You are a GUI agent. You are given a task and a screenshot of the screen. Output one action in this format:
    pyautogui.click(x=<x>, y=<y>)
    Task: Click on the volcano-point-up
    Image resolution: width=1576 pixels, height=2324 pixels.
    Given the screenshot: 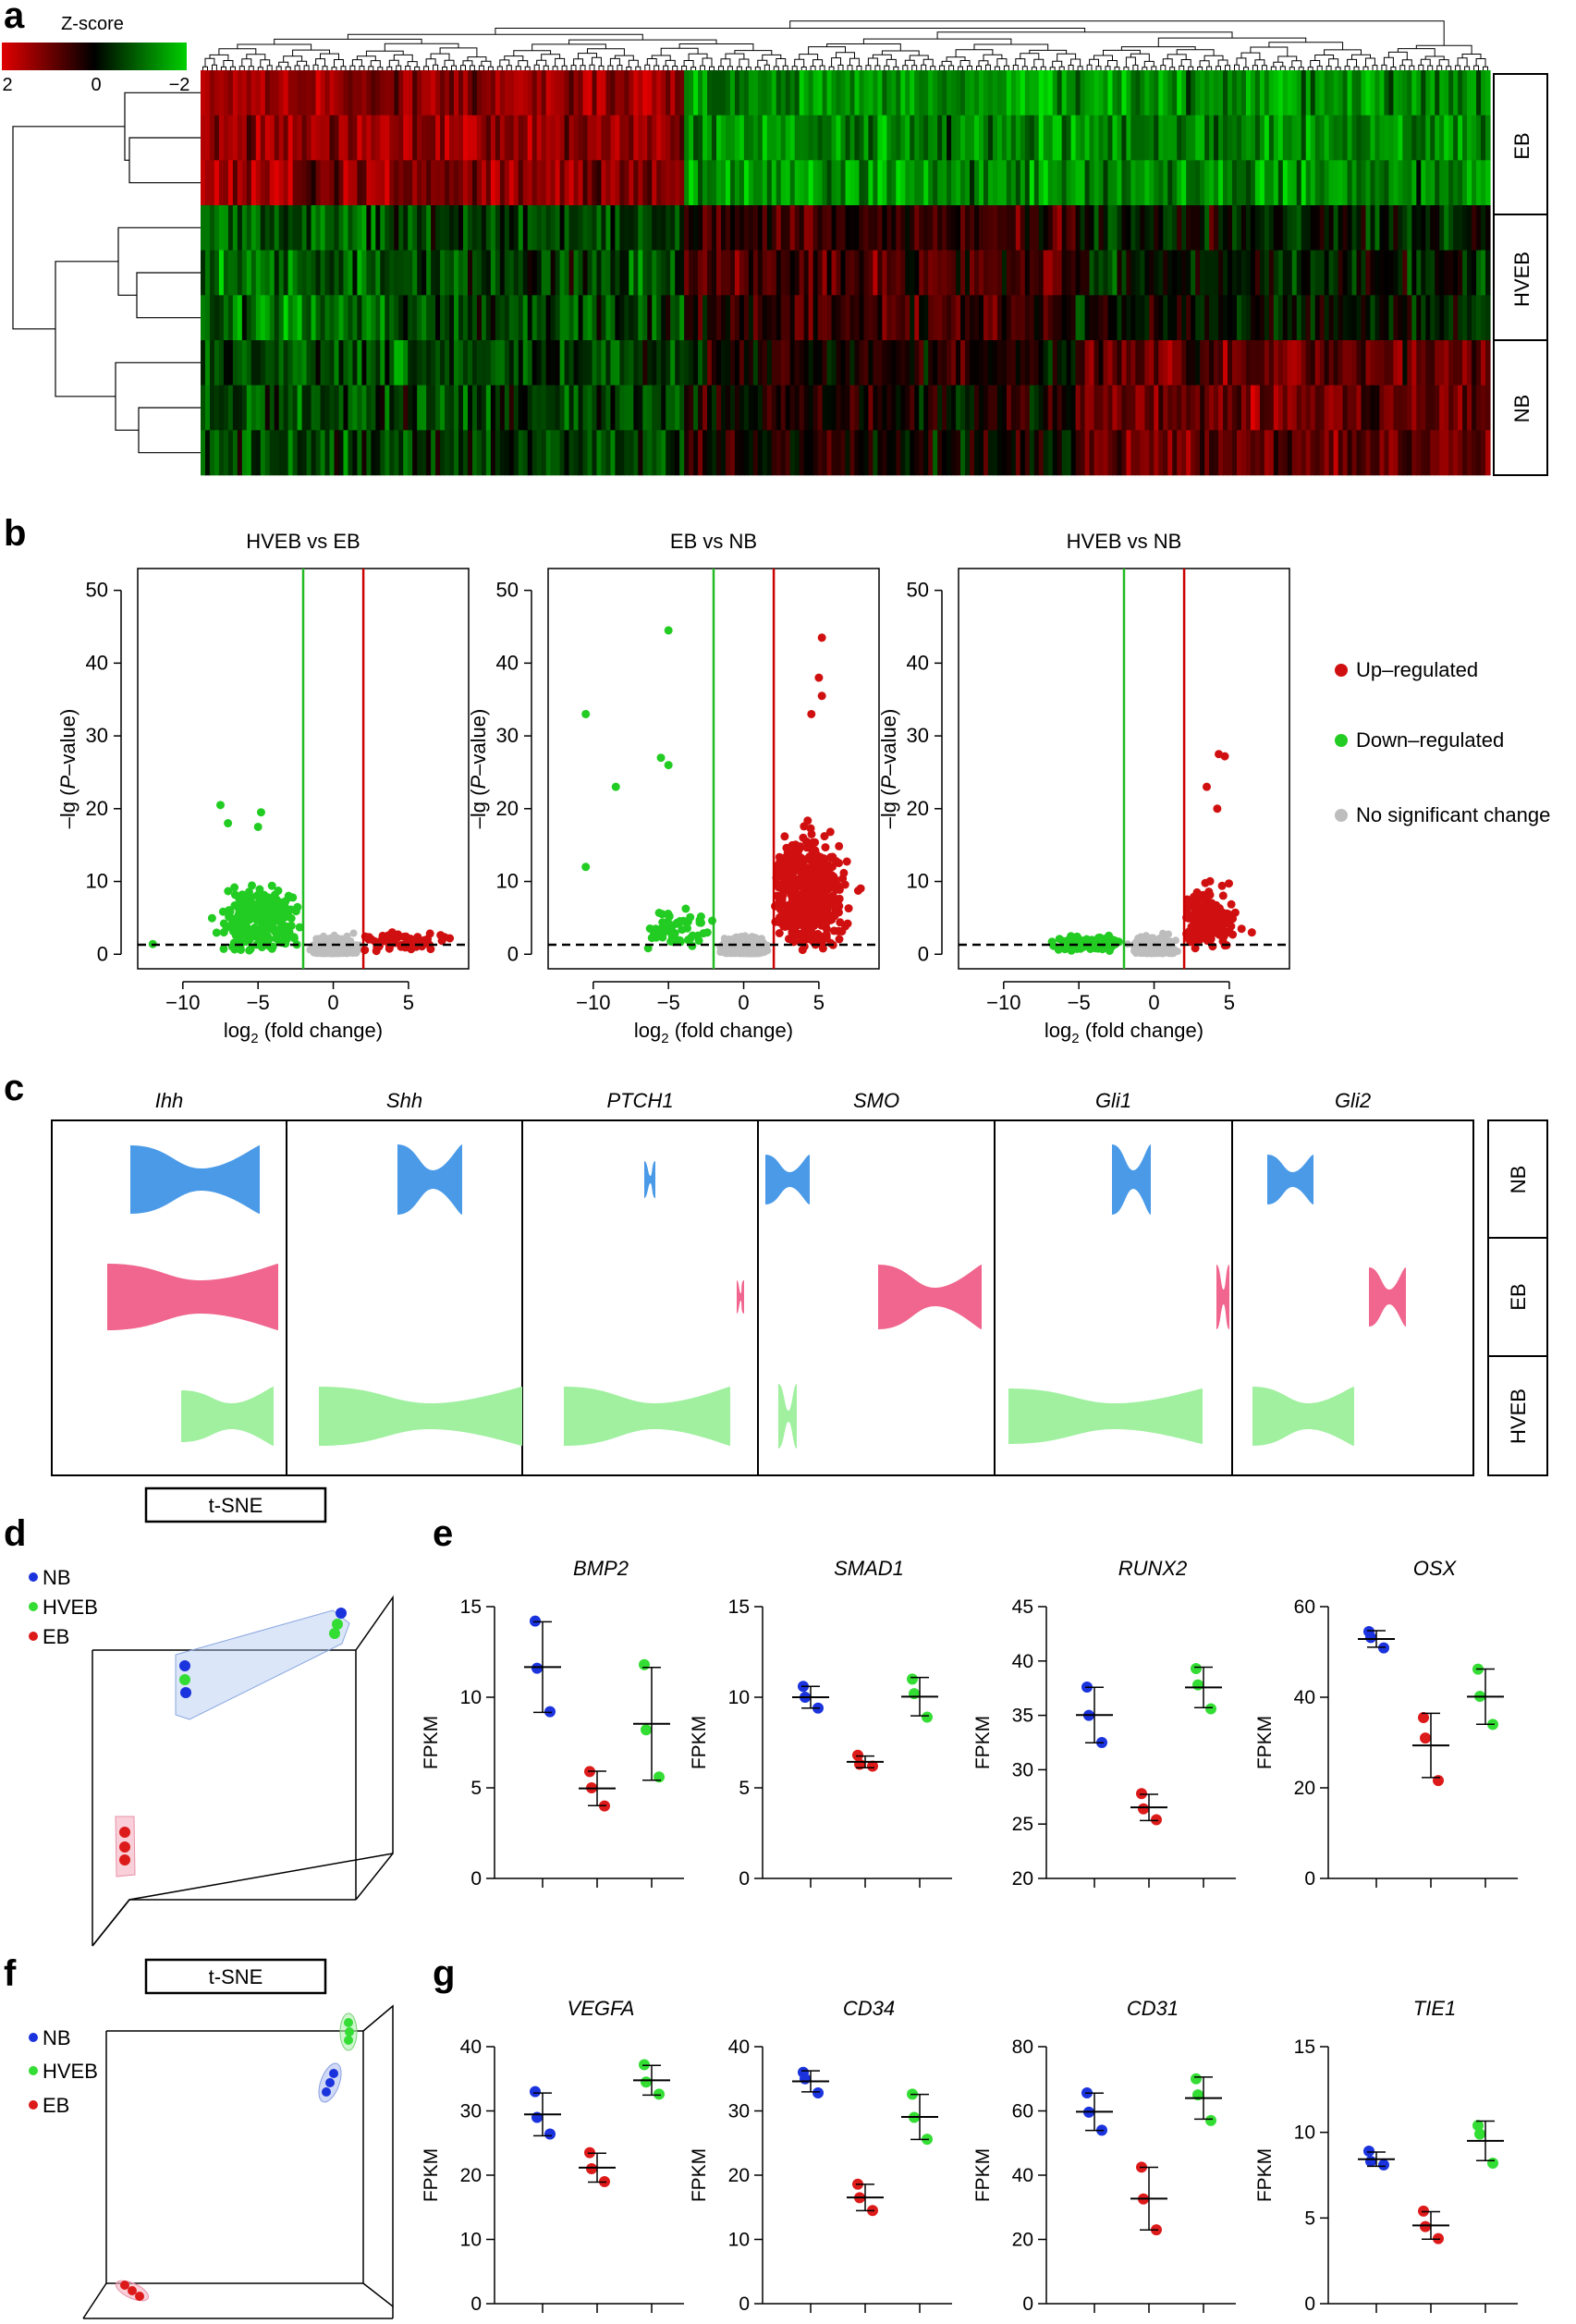 What is the action you would take?
    pyautogui.click(x=861, y=889)
    